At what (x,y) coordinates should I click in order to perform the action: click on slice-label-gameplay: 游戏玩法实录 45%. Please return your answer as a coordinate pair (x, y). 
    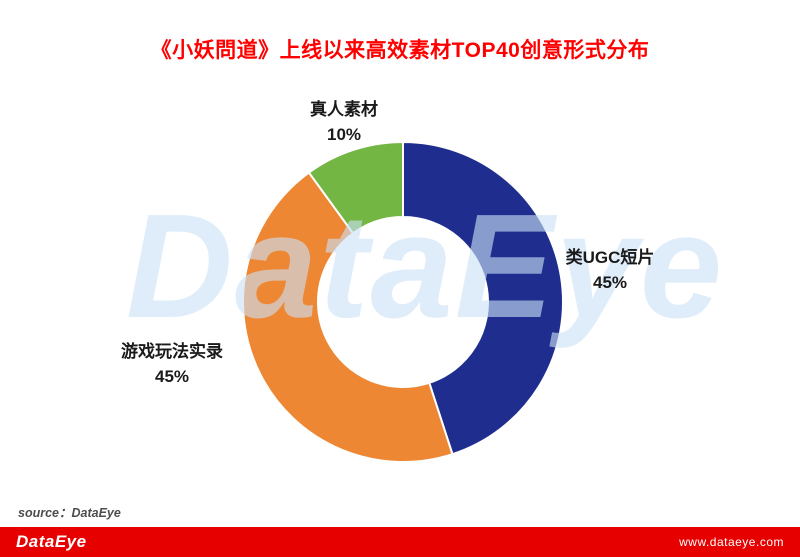
    Looking at the image, I should click on (172, 364).